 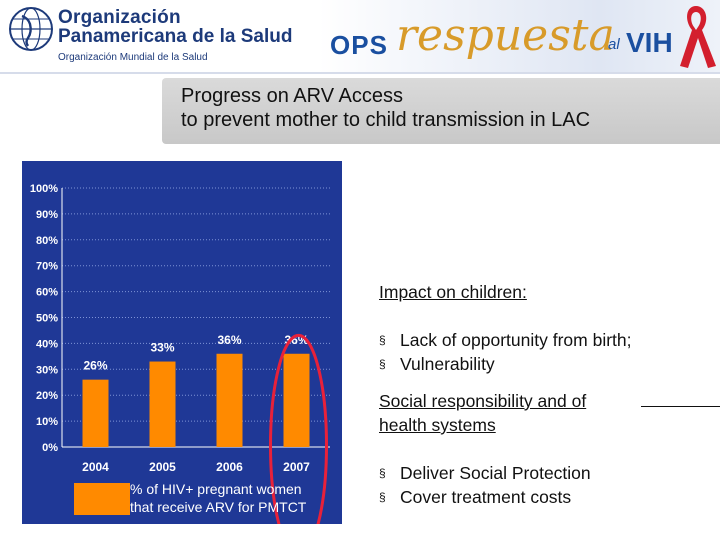 What do you see at coordinates (162, 348) in the screenshot?
I see `bar-value-label: 33%` at bounding box center [162, 348].